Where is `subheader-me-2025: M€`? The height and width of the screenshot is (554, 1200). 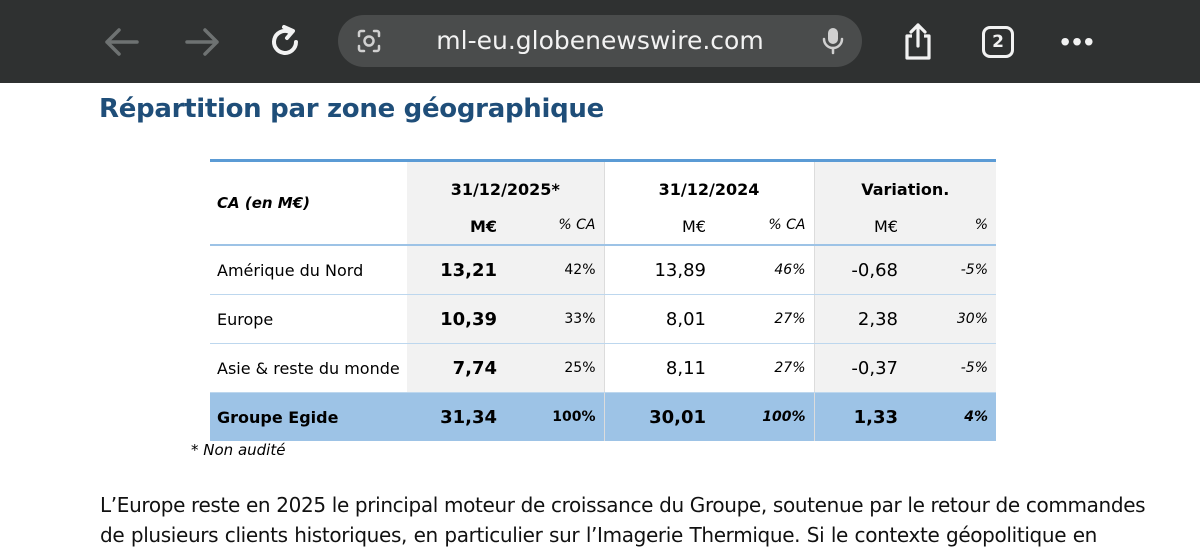
subheader-me-2025: M€ is located at coordinates (456, 231).